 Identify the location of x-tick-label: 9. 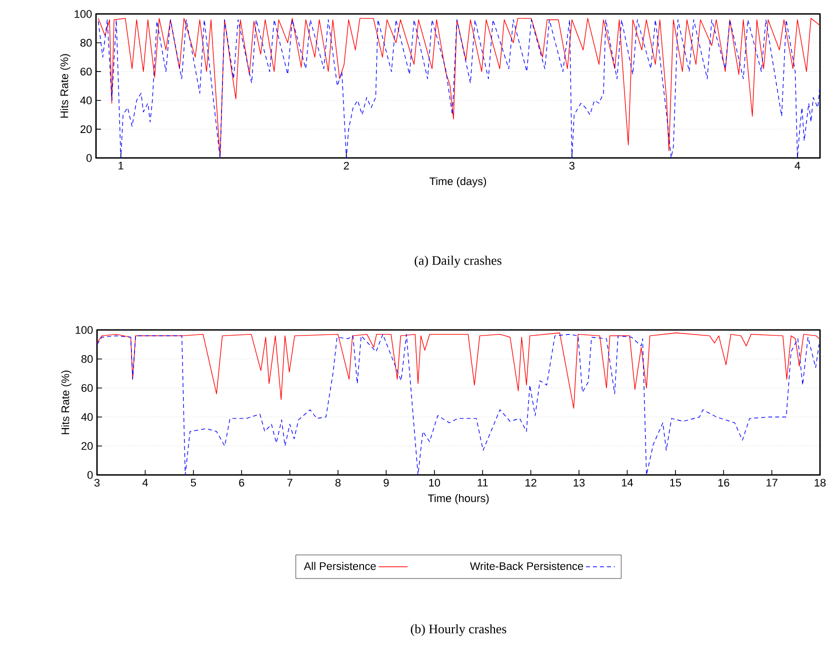
(386, 482).